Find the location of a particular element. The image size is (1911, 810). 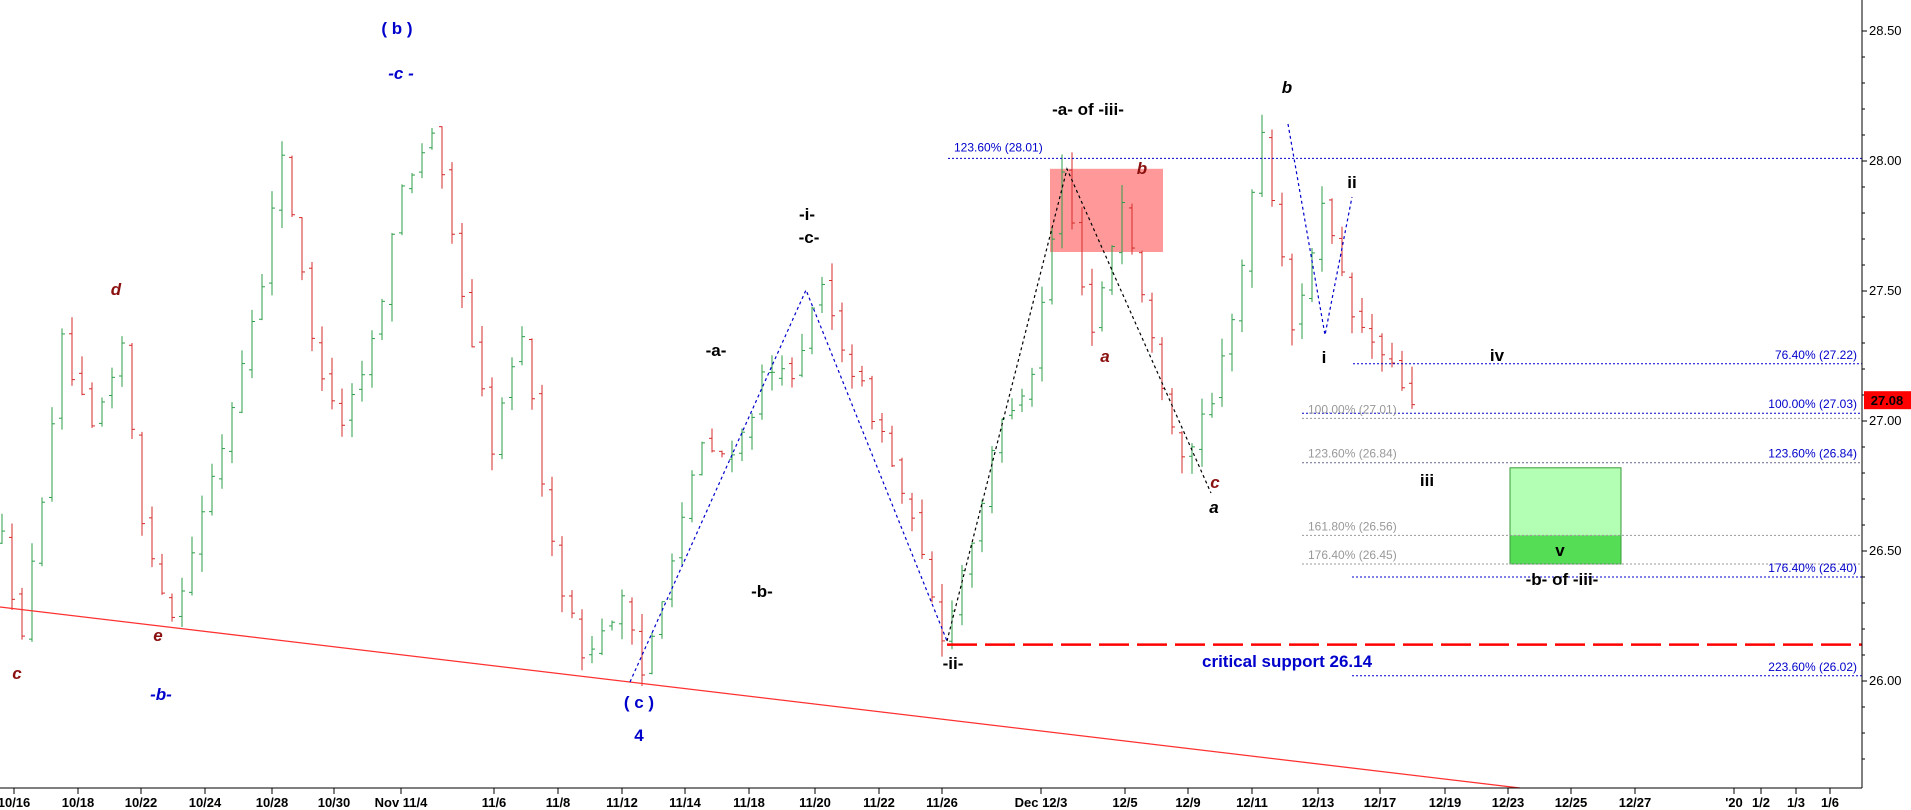

wave-label: -i- is located at coordinates (807, 214).